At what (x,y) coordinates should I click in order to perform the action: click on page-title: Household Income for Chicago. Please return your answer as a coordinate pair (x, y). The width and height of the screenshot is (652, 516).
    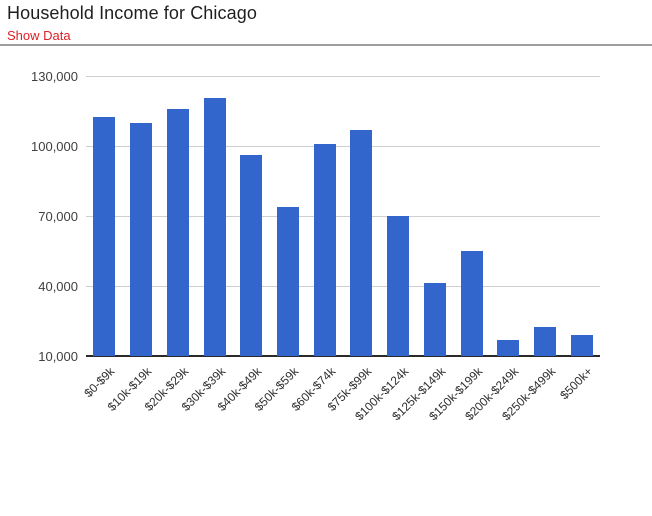
    Looking at the image, I should click on (132, 13).